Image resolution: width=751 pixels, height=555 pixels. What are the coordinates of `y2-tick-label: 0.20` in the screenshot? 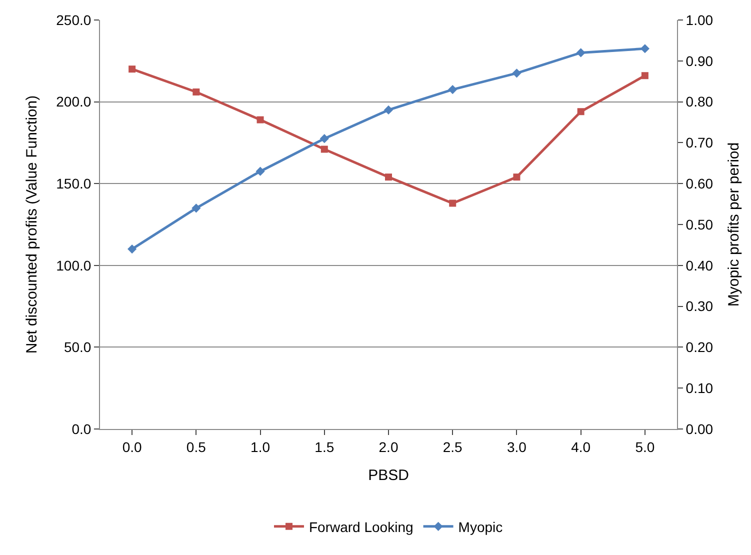 It's located at (700, 347).